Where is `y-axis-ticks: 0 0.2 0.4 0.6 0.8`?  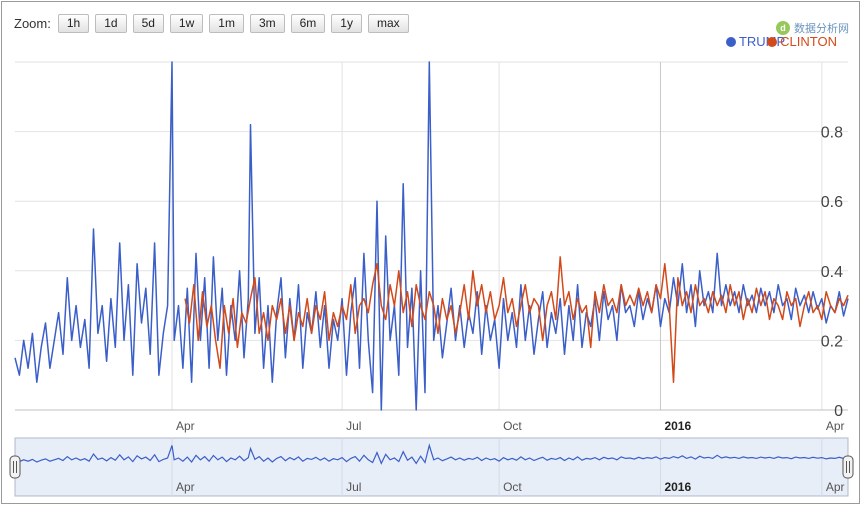
y-axis-ticks: 0 0.2 0.4 0.6 0.8 is located at coordinates (832, 272).